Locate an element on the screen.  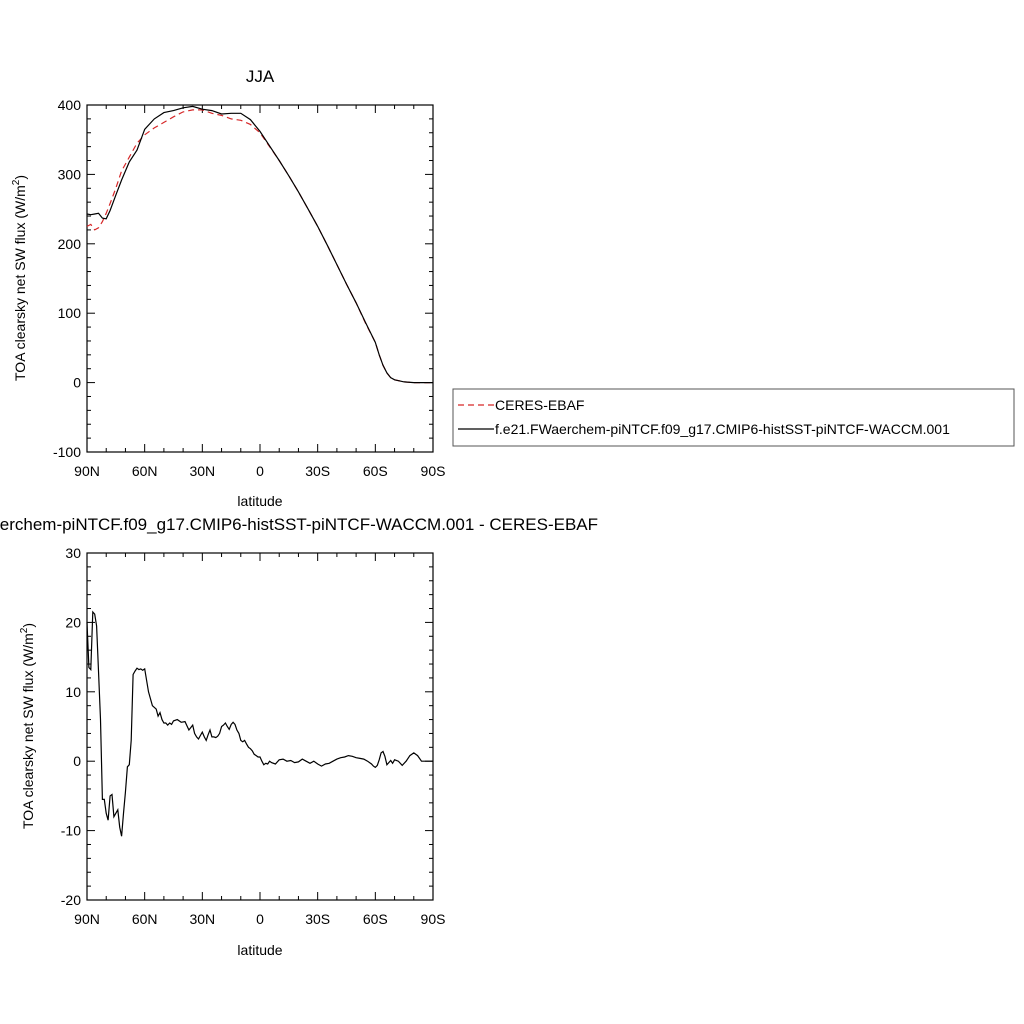
y-tick-label: 400 is located at coordinates (70, 105).